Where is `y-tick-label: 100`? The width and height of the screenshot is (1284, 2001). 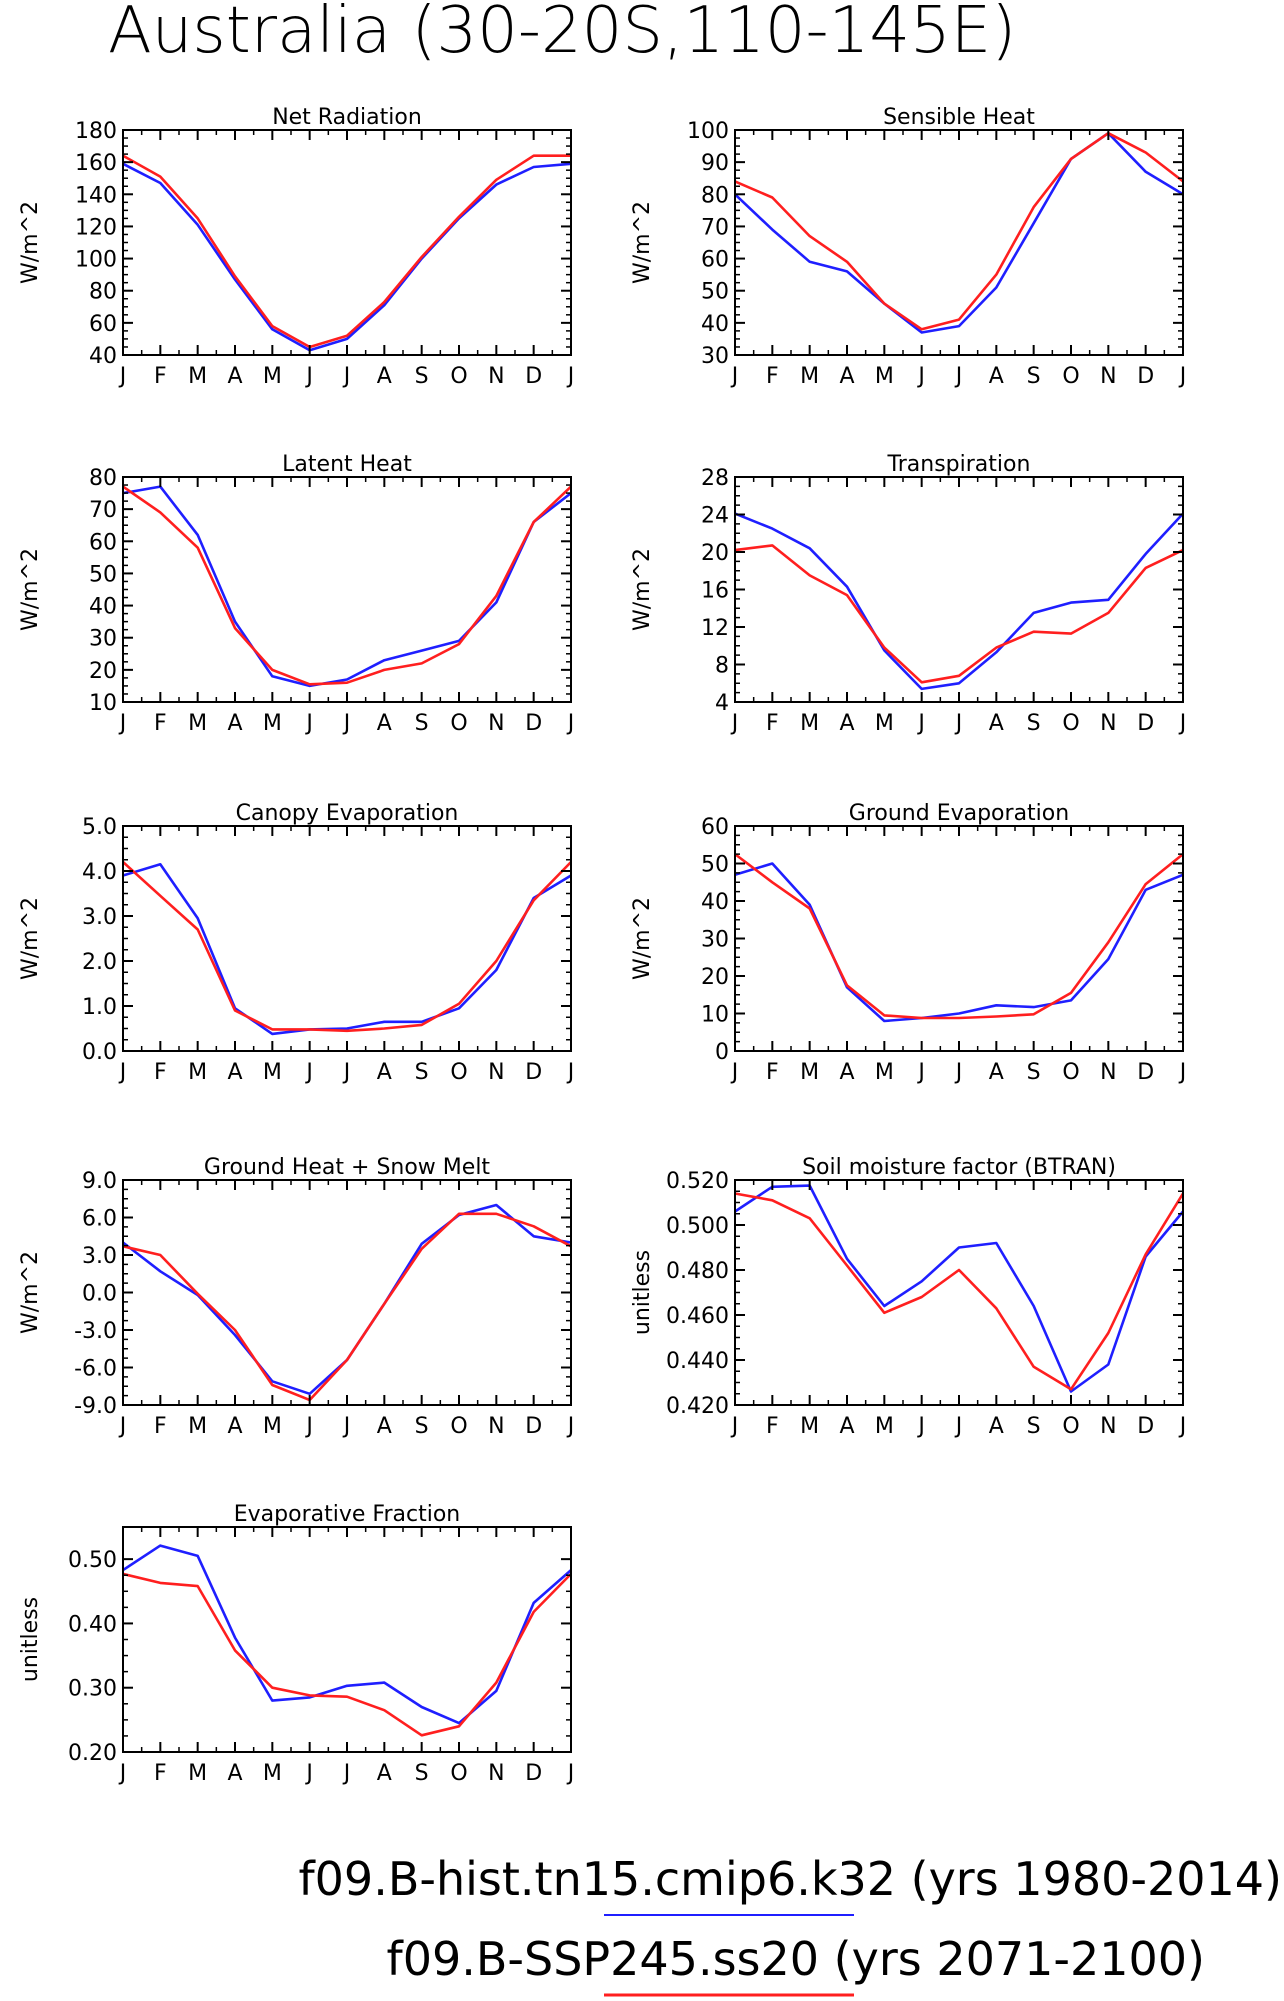 y-tick-label: 100 is located at coordinates (96, 260).